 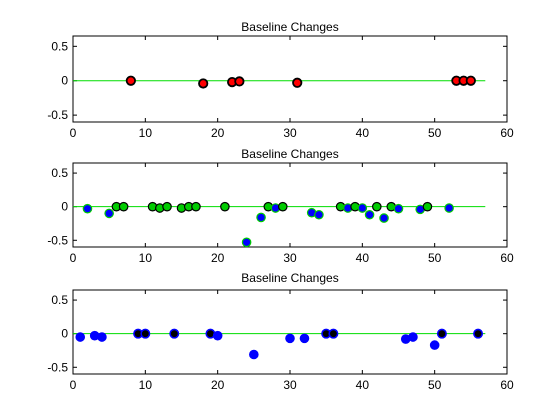 I want to click on panel-2-xtick-label: 40, so click(x=363, y=258).